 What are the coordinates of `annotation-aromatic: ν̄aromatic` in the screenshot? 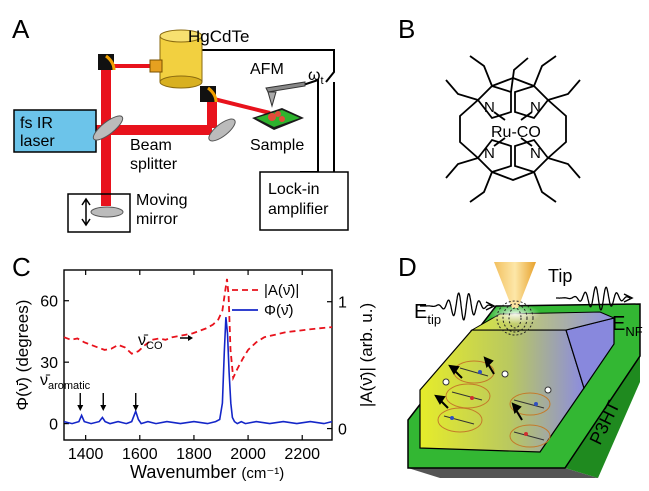 It's located at (65, 382).